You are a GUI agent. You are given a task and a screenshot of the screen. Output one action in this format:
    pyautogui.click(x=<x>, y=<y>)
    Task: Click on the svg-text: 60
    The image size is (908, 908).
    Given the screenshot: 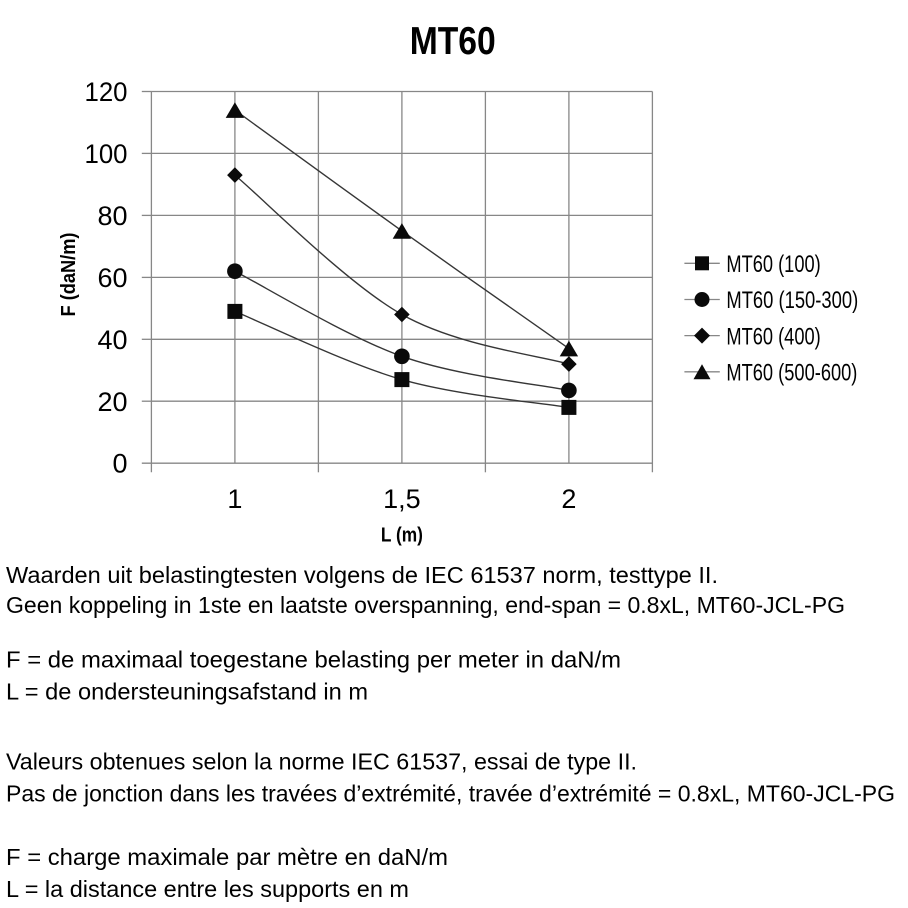 What is the action you would take?
    pyautogui.click(x=112, y=278)
    